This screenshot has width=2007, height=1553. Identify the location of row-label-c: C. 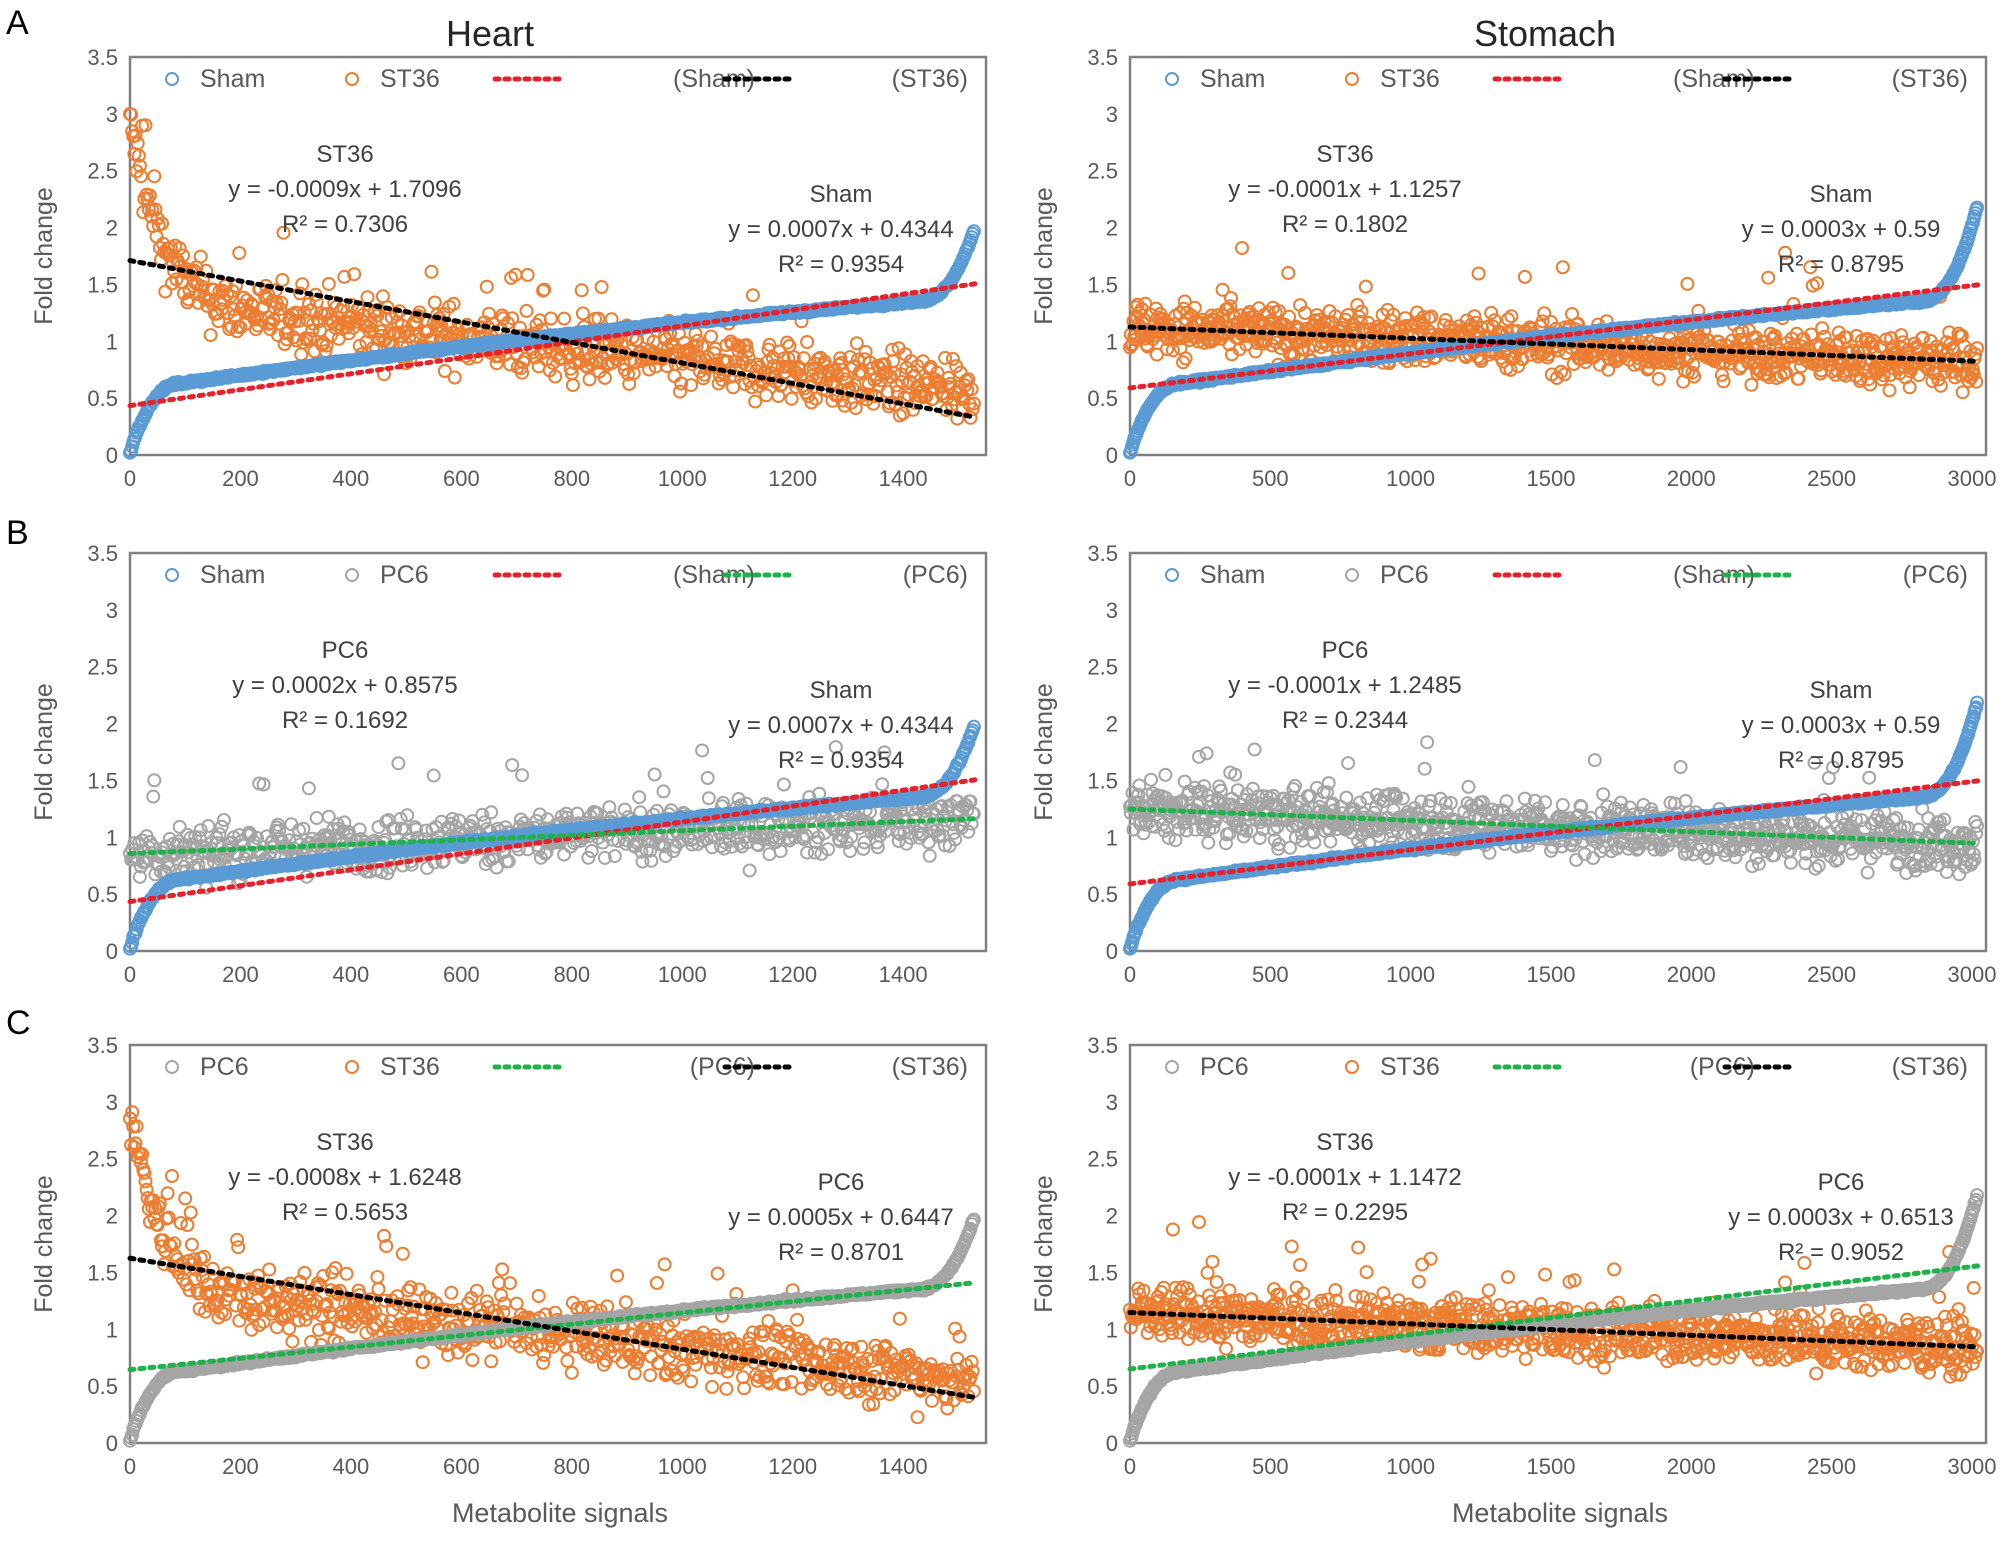
(18, 1023).